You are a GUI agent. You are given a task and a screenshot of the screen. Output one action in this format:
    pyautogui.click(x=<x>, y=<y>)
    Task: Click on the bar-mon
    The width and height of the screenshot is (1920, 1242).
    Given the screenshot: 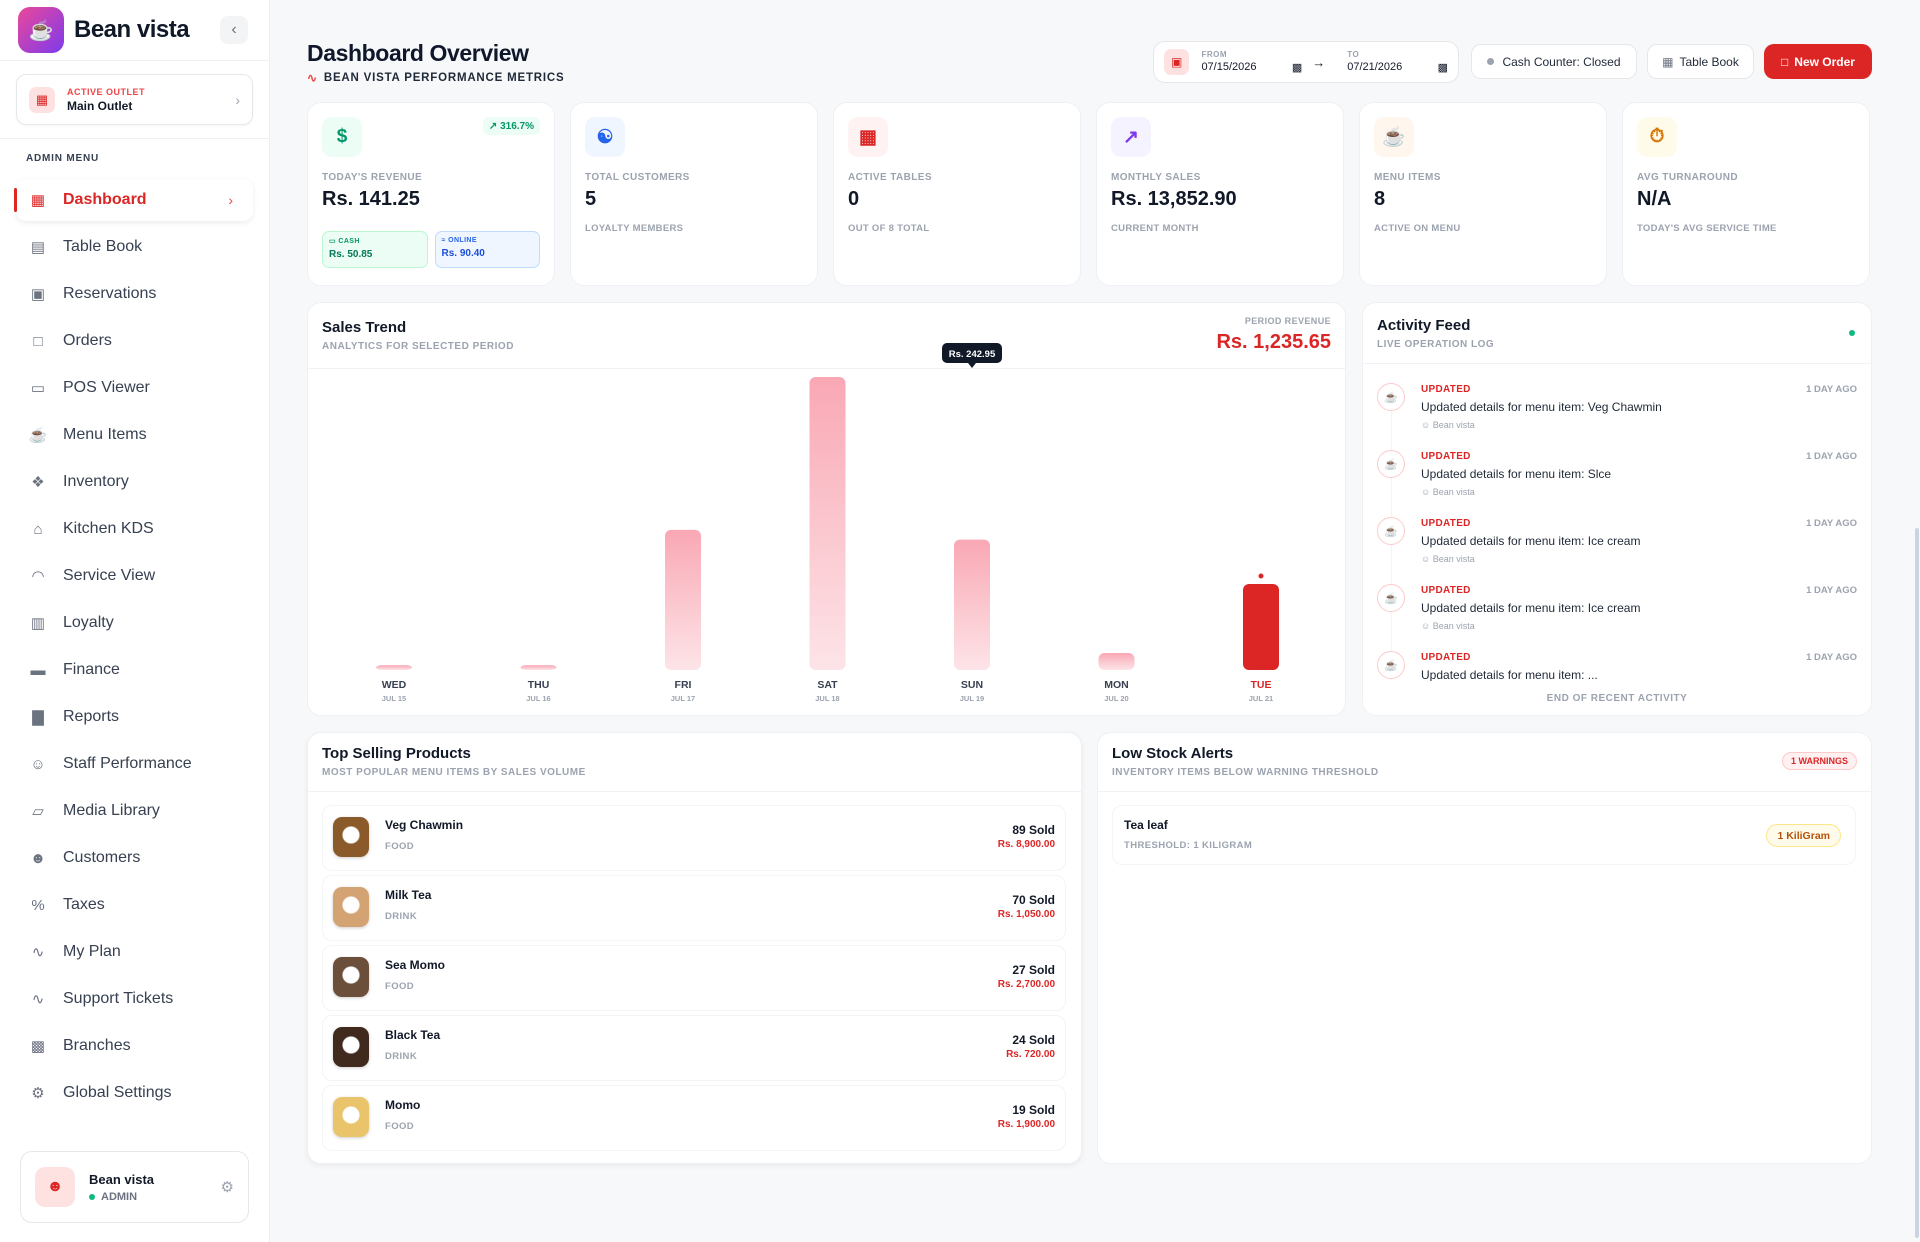 What is the action you would take?
    pyautogui.click(x=1116, y=661)
    